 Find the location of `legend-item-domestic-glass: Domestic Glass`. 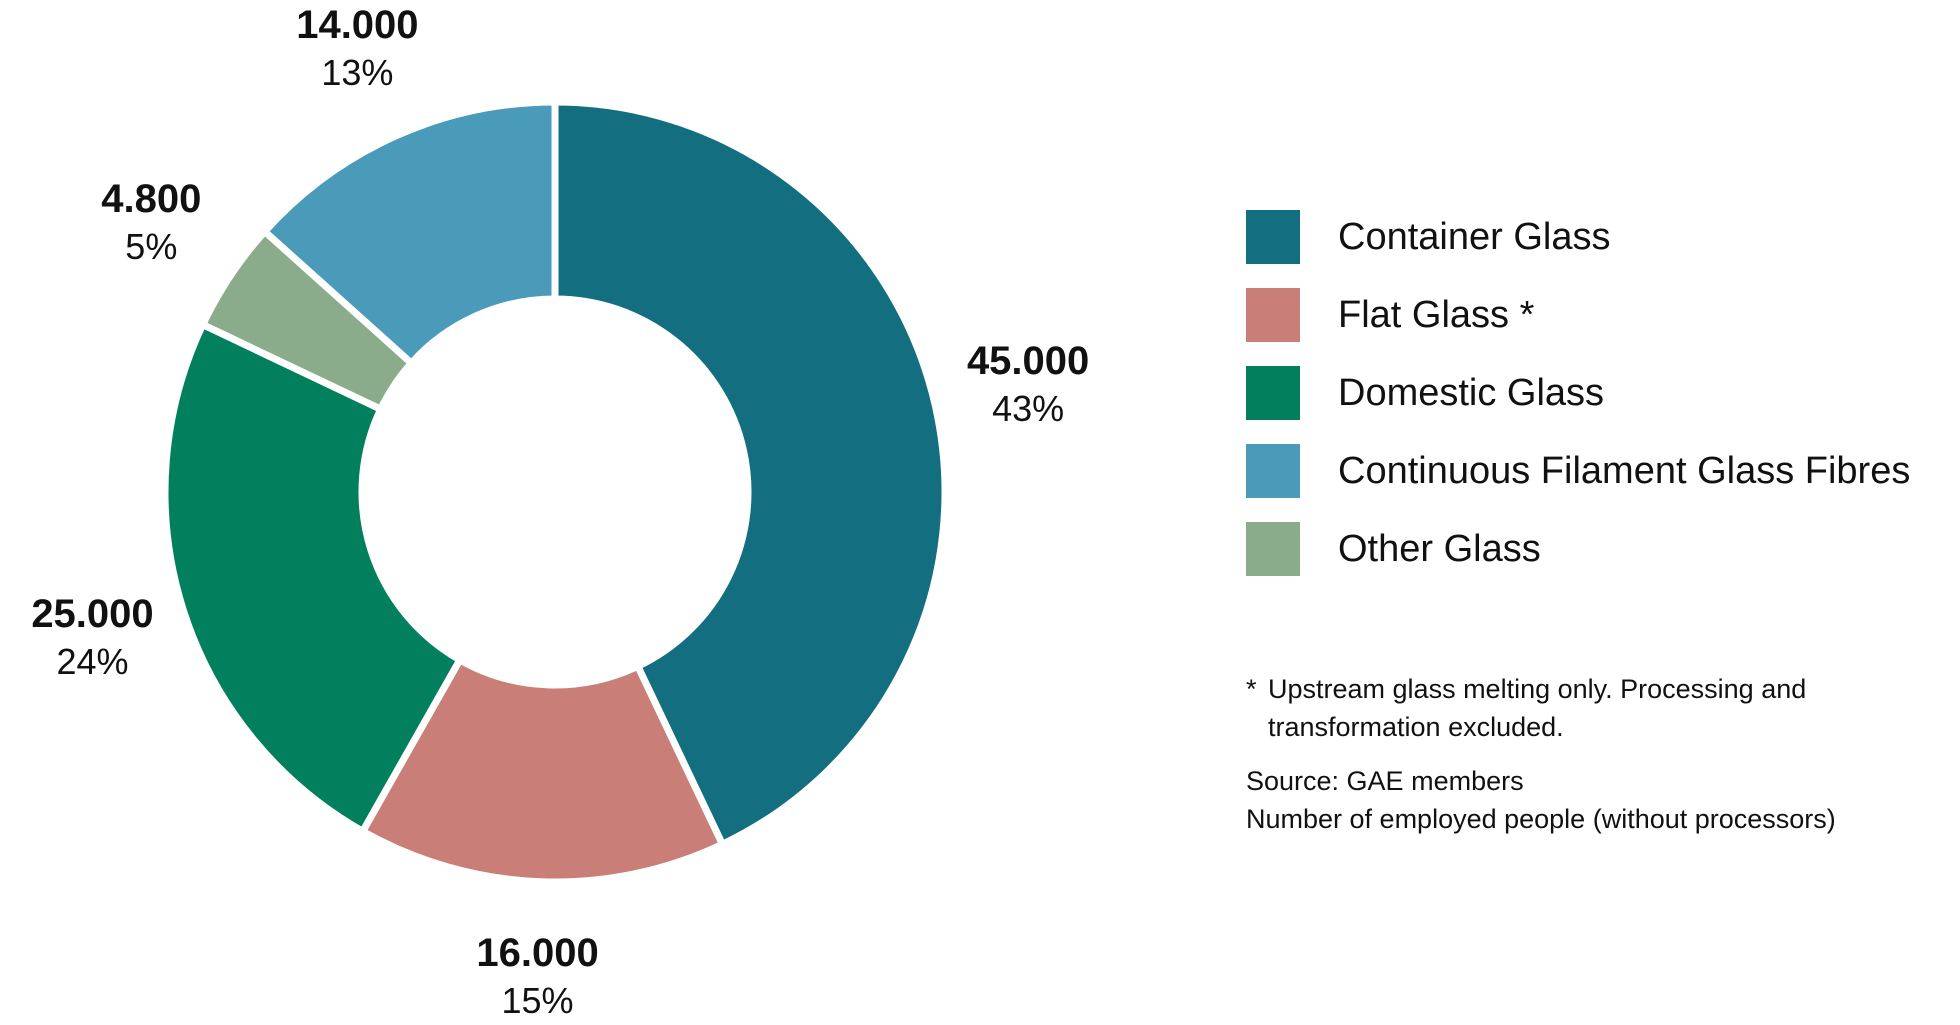

legend-item-domestic-glass: Domestic Glass is located at coordinates (1578, 393).